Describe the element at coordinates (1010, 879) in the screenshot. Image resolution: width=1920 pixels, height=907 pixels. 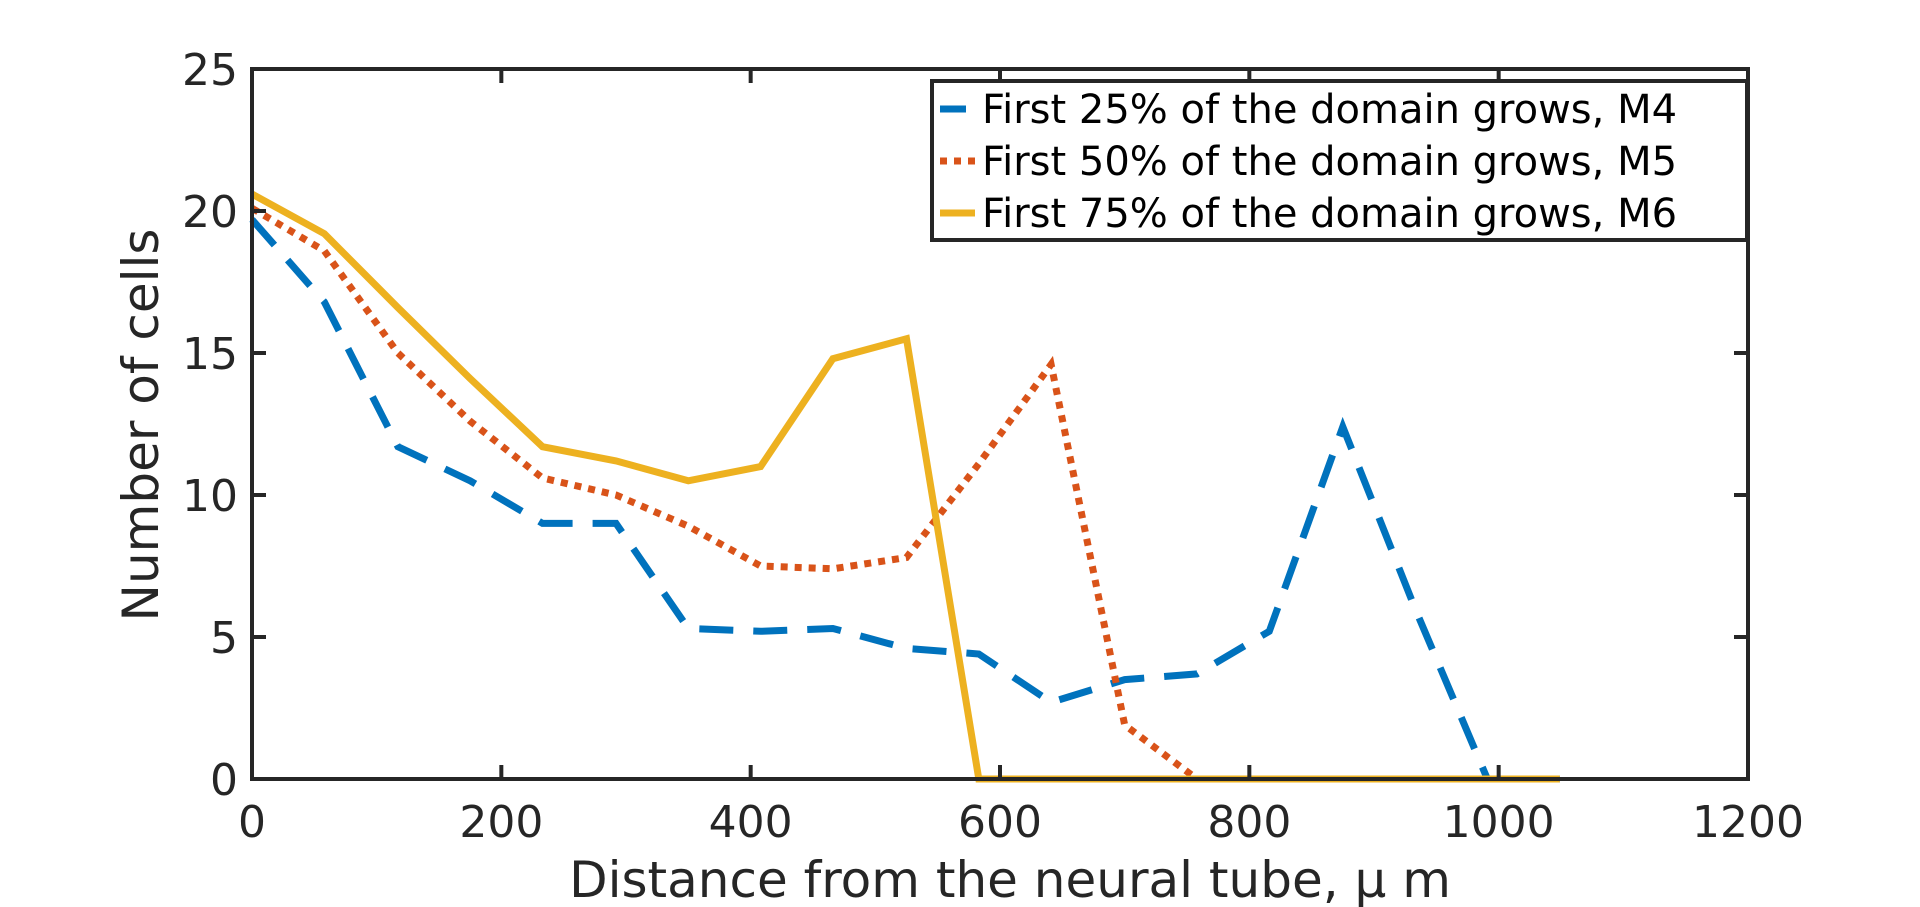
I see `x-axis-label: Distance from the neural tube, μ m` at that location.